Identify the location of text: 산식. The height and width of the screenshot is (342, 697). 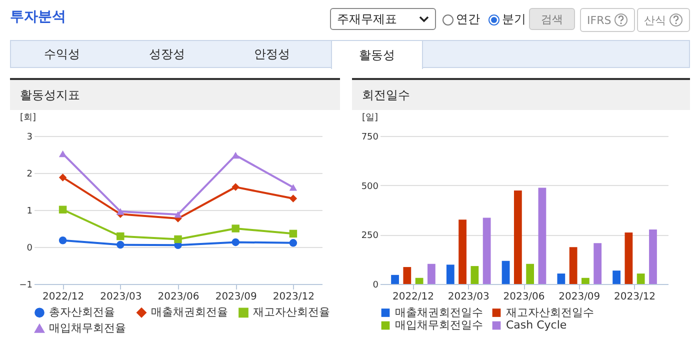
(655, 20).